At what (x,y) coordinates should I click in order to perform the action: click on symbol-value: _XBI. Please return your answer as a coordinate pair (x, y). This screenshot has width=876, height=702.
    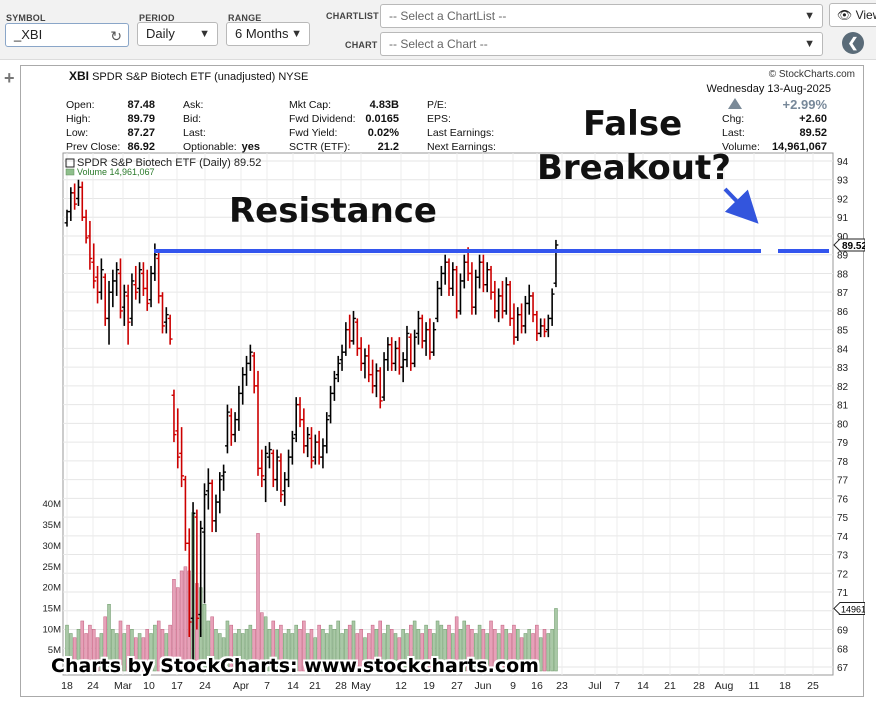
    Looking at the image, I should click on (28, 34).